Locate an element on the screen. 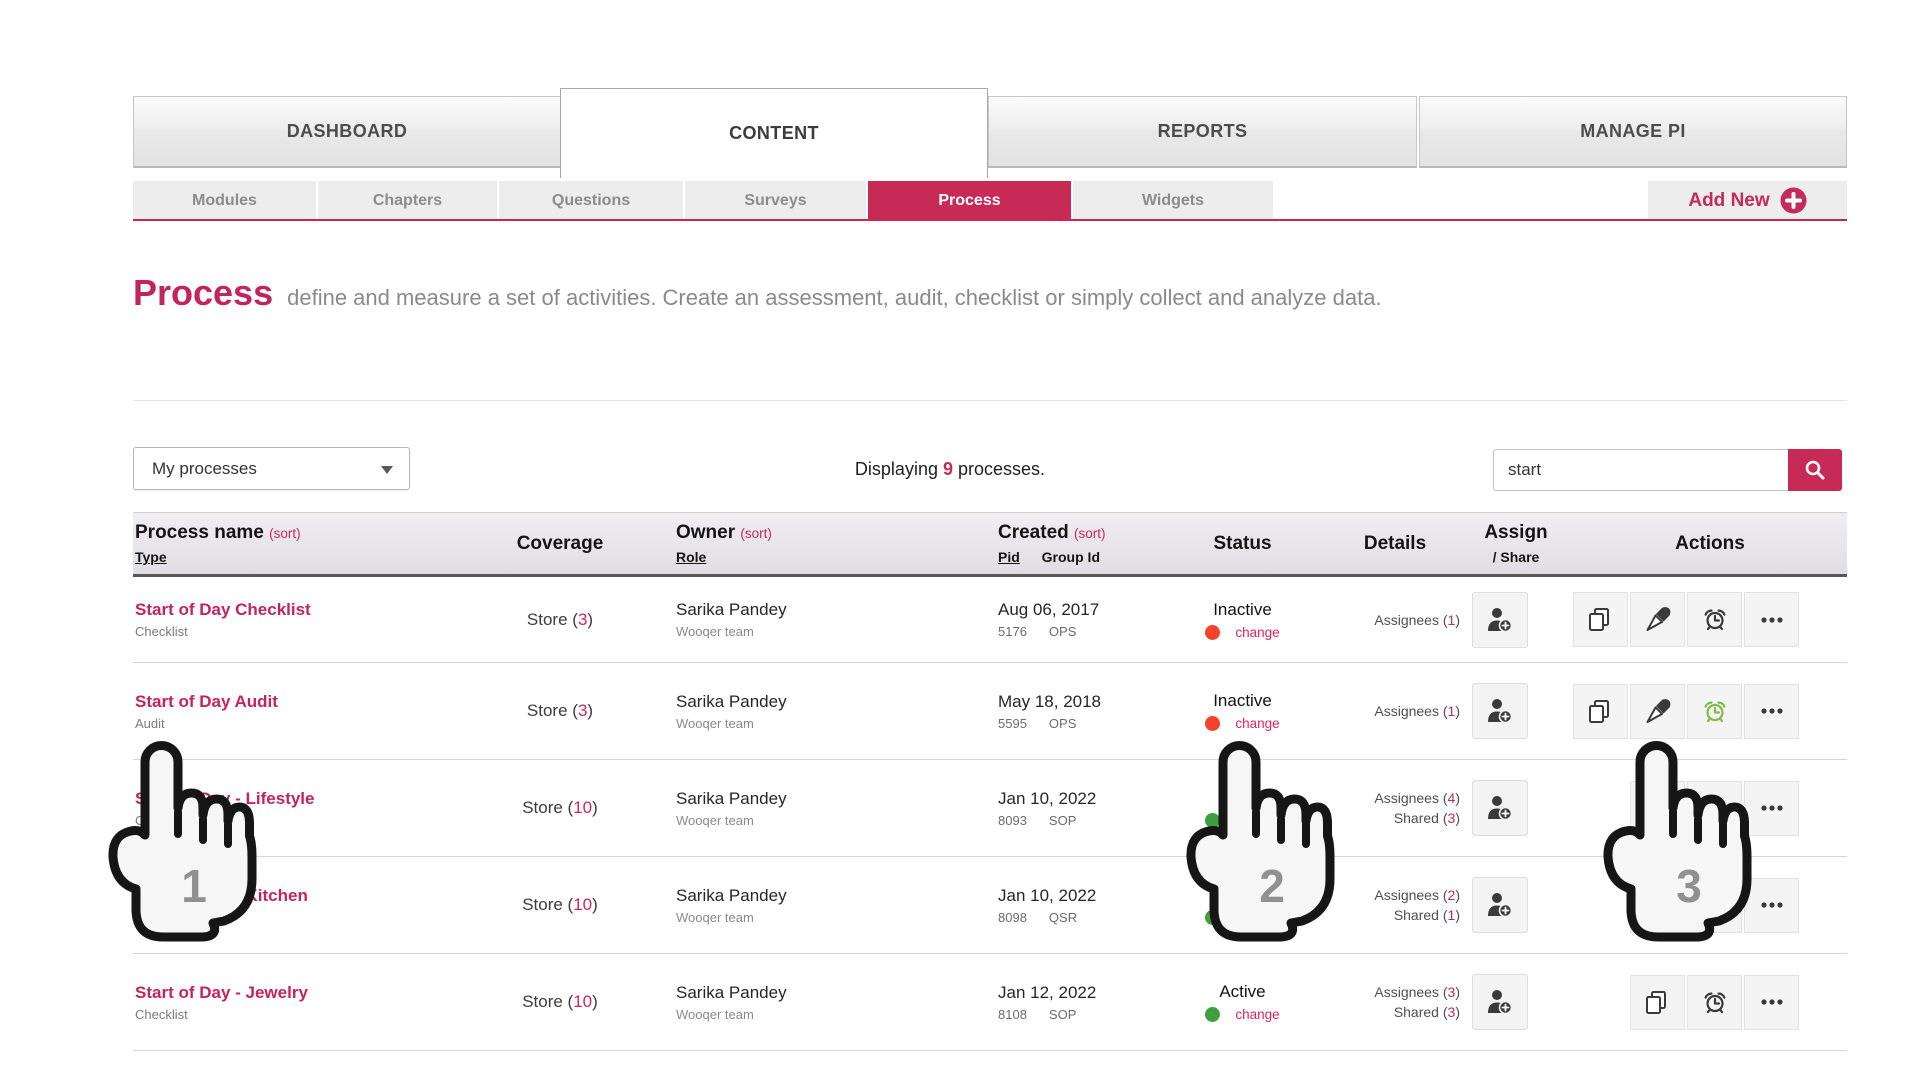 This screenshot has width=1920, height=1080. displaying-count-text: Displaying 9 processes. is located at coordinates (950, 469).